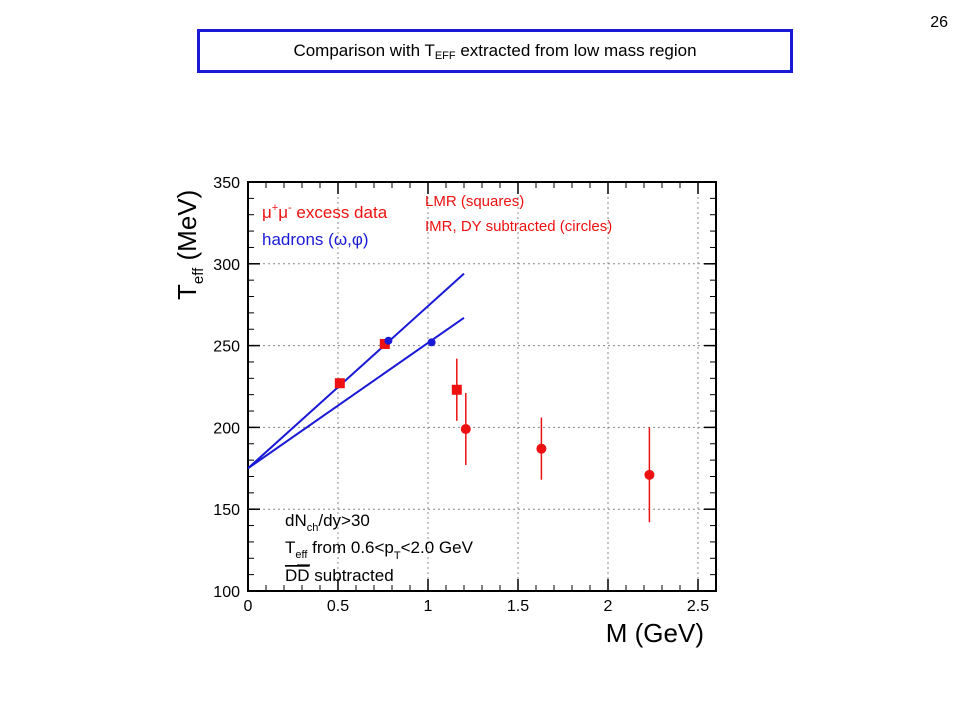  Describe the element at coordinates (267, 212) in the screenshot. I see `legend-mu: μ` at that location.